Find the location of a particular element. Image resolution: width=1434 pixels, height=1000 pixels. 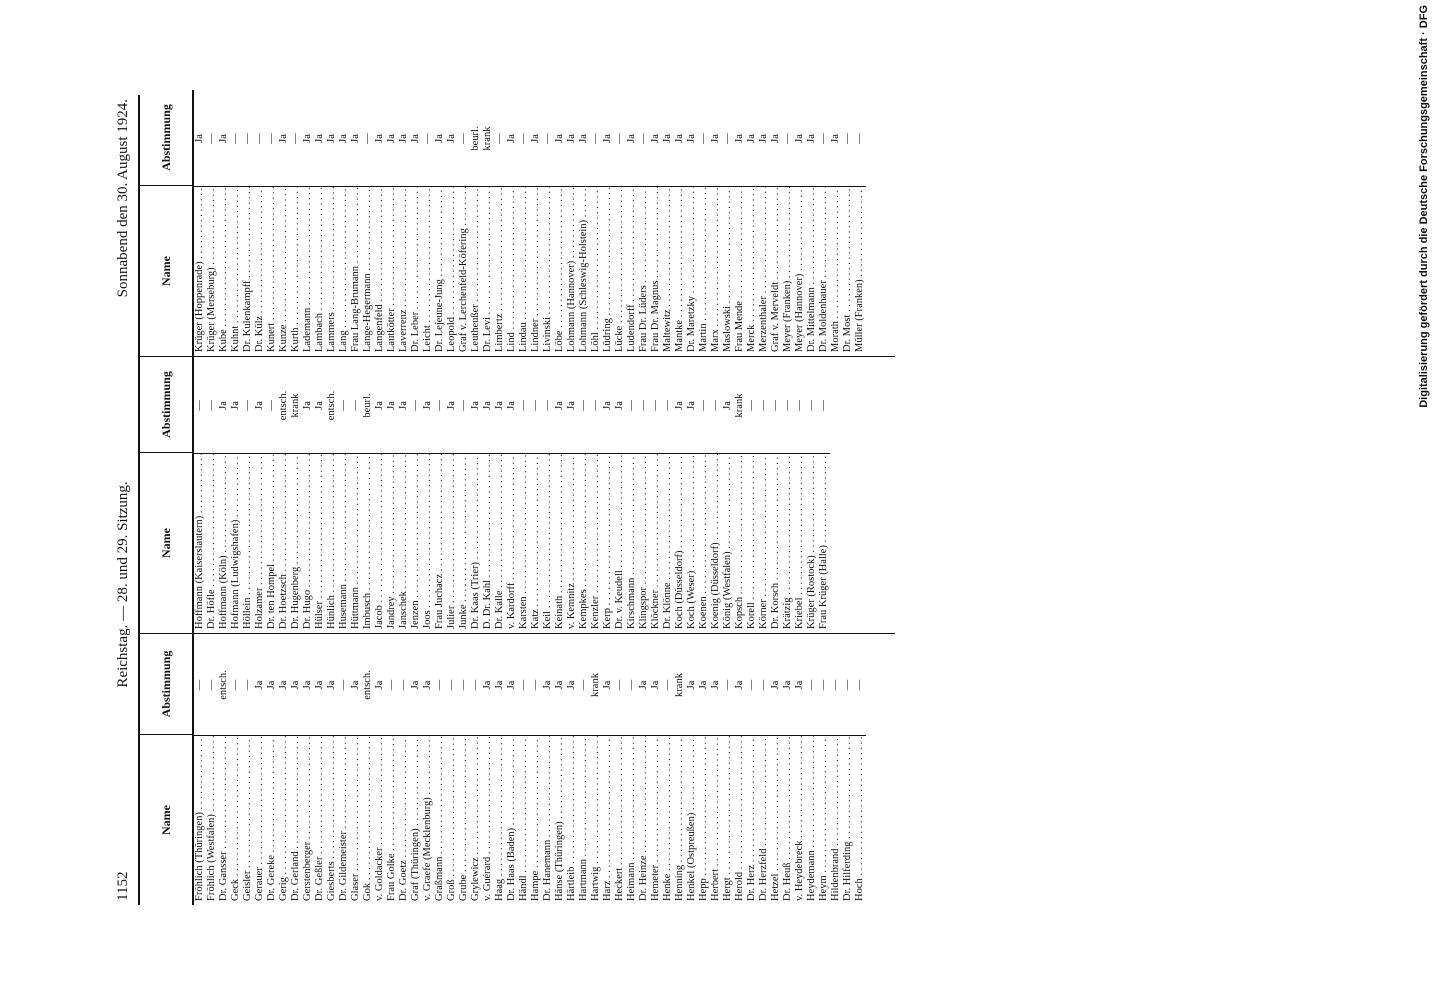

member-name: Hülser is located at coordinates (320, 543).